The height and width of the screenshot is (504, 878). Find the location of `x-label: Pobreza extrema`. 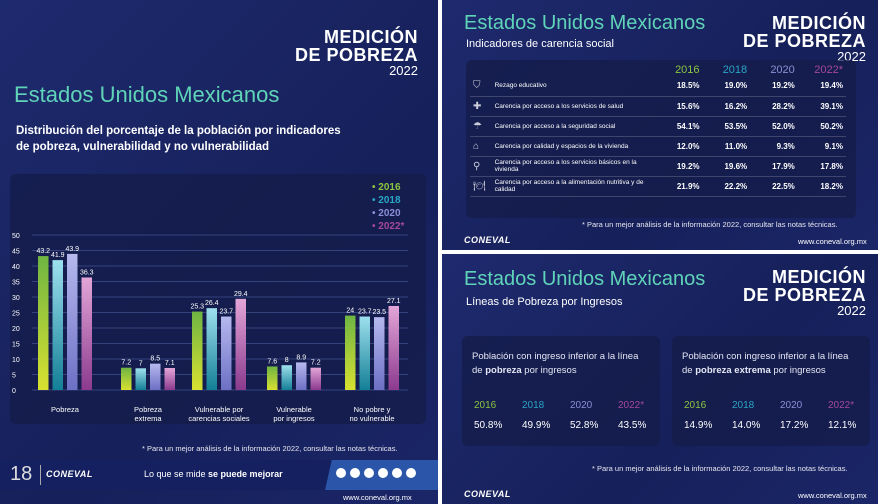

x-label: Pobreza extrema is located at coordinates (148, 414).